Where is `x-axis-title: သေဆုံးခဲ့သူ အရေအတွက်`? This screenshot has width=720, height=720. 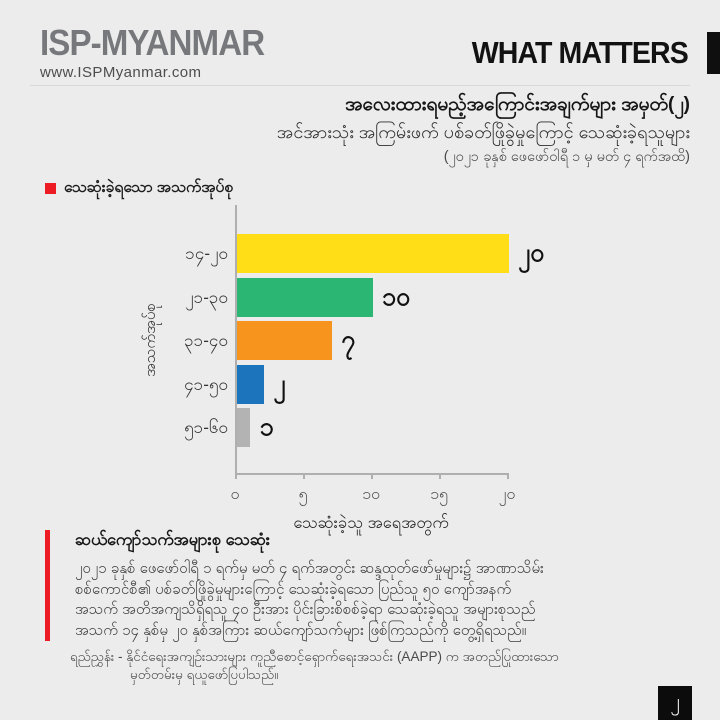 x-axis-title: သေဆုံးခဲ့သူ အရေအတွက် is located at coordinates (371, 523).